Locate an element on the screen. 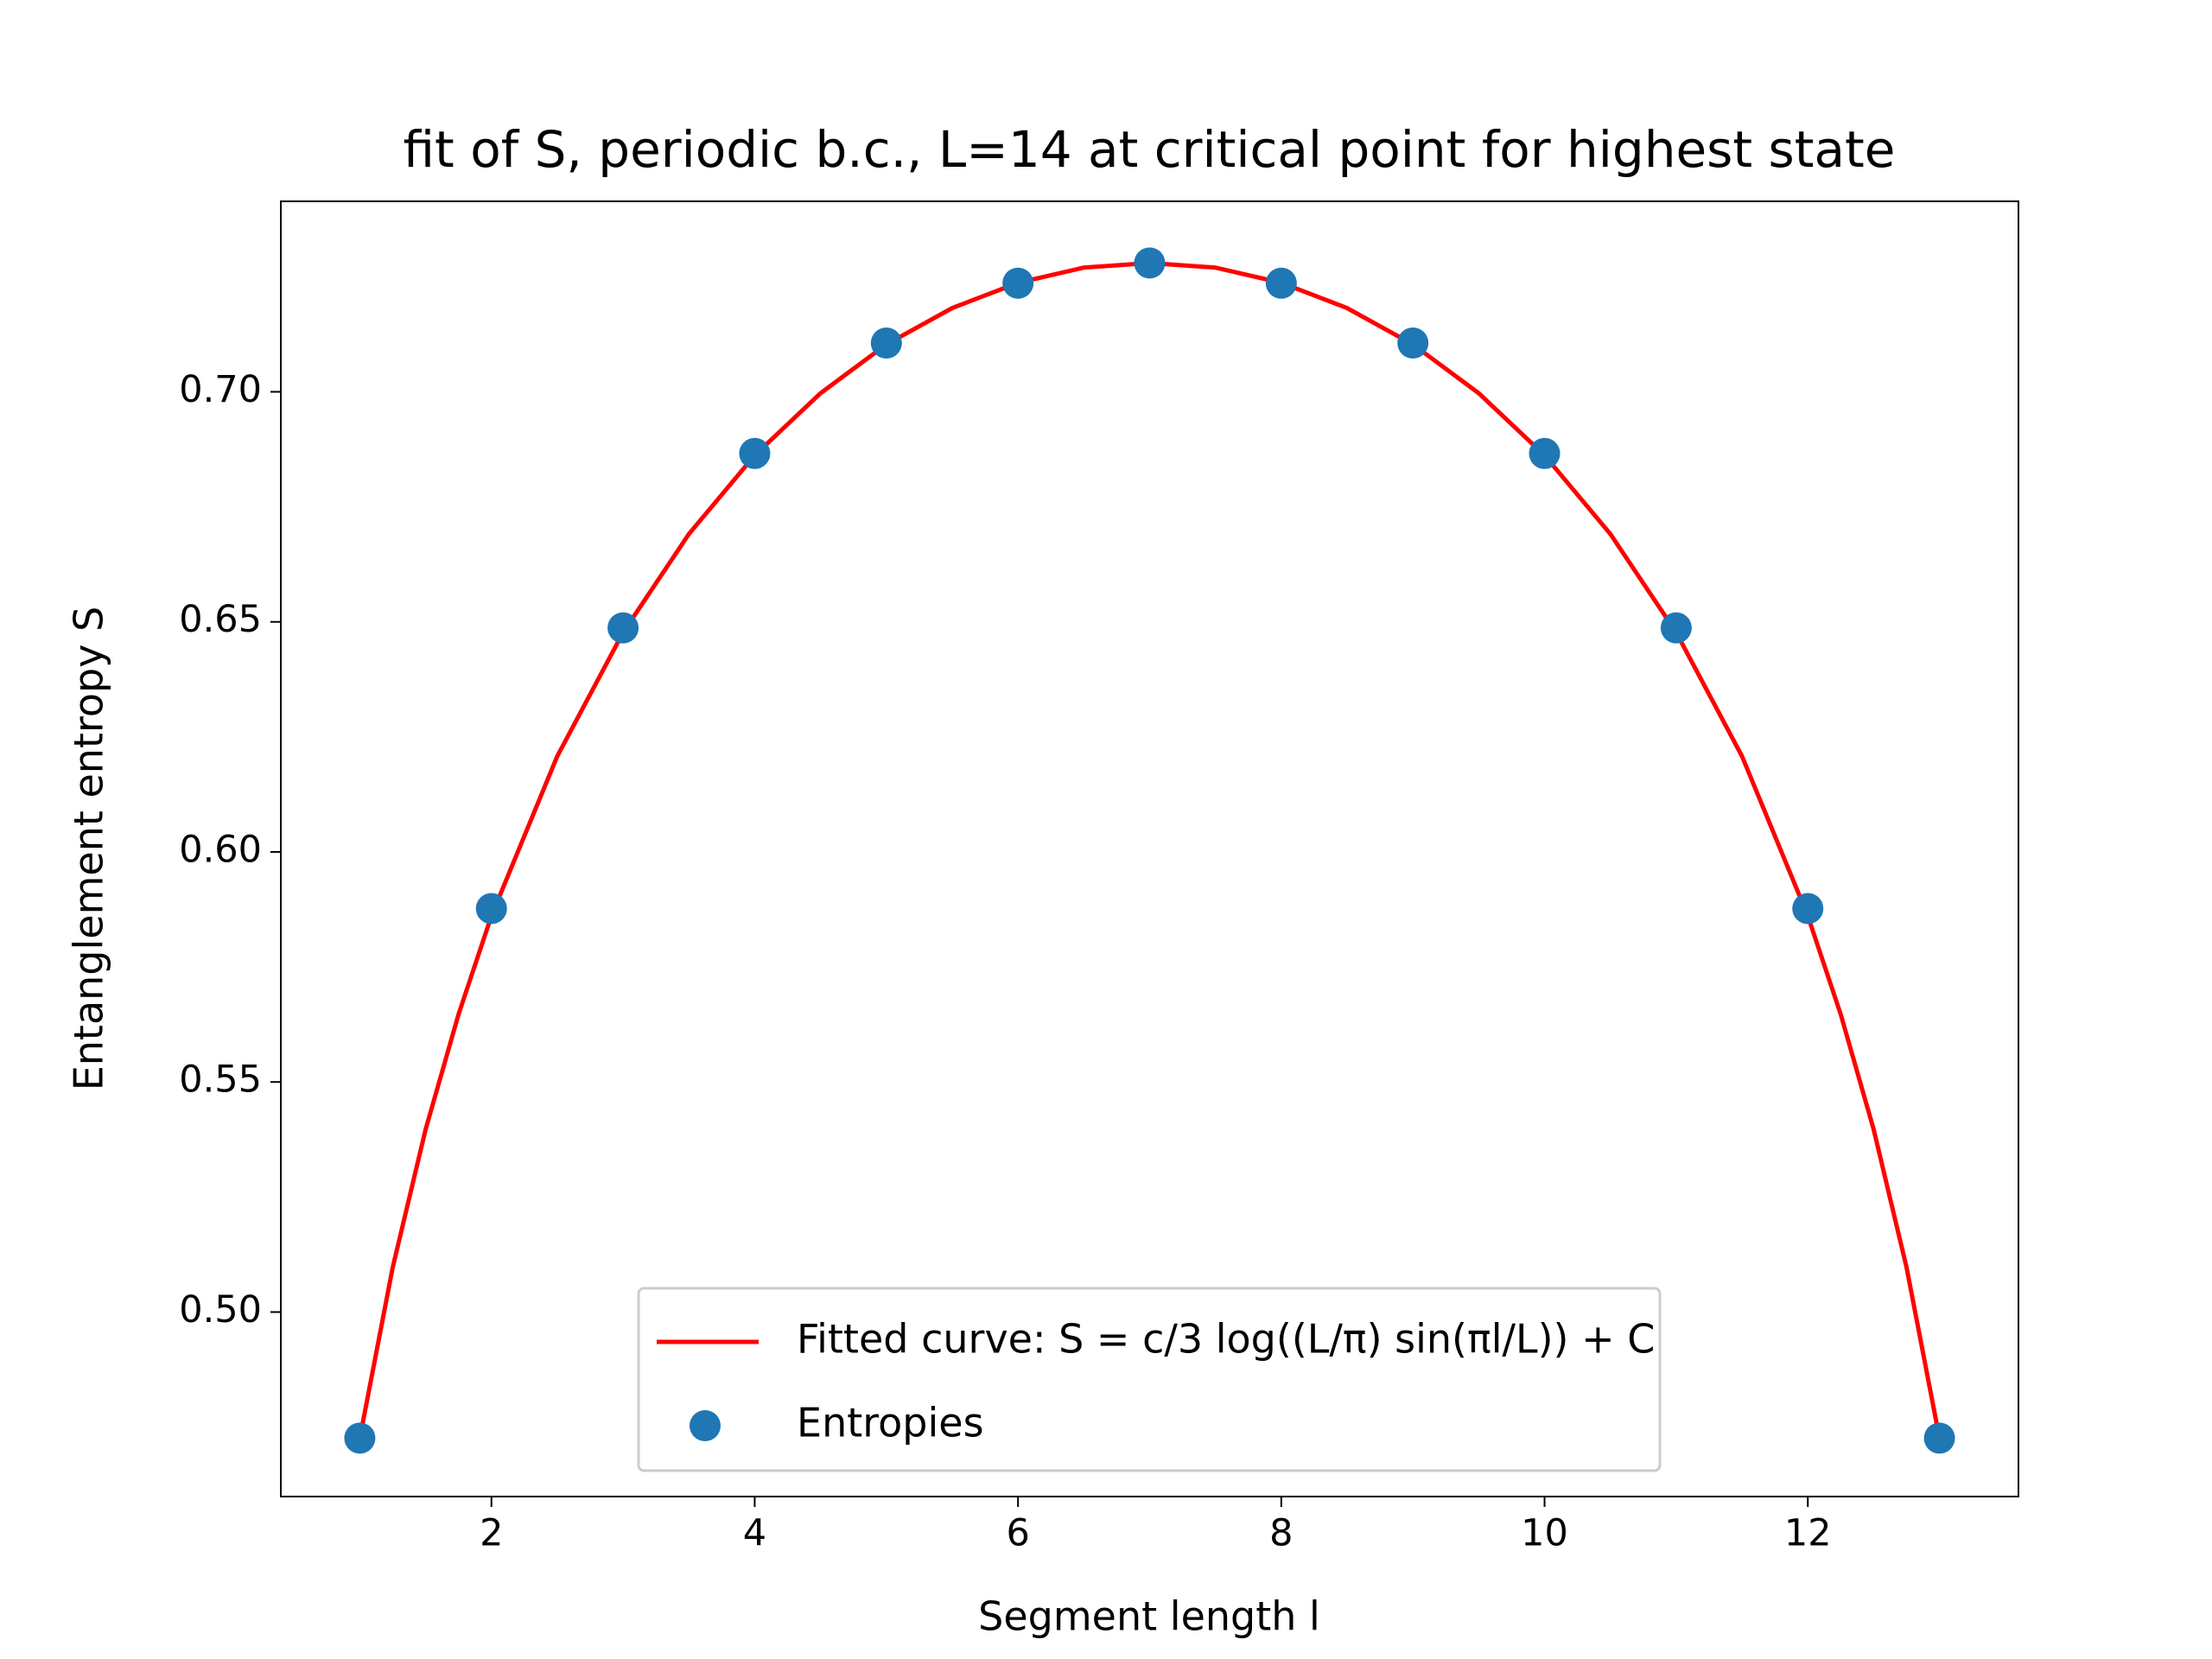 The image size is (2212, 1659). legend-label: Entropies is located at coordinates (890, 1423).